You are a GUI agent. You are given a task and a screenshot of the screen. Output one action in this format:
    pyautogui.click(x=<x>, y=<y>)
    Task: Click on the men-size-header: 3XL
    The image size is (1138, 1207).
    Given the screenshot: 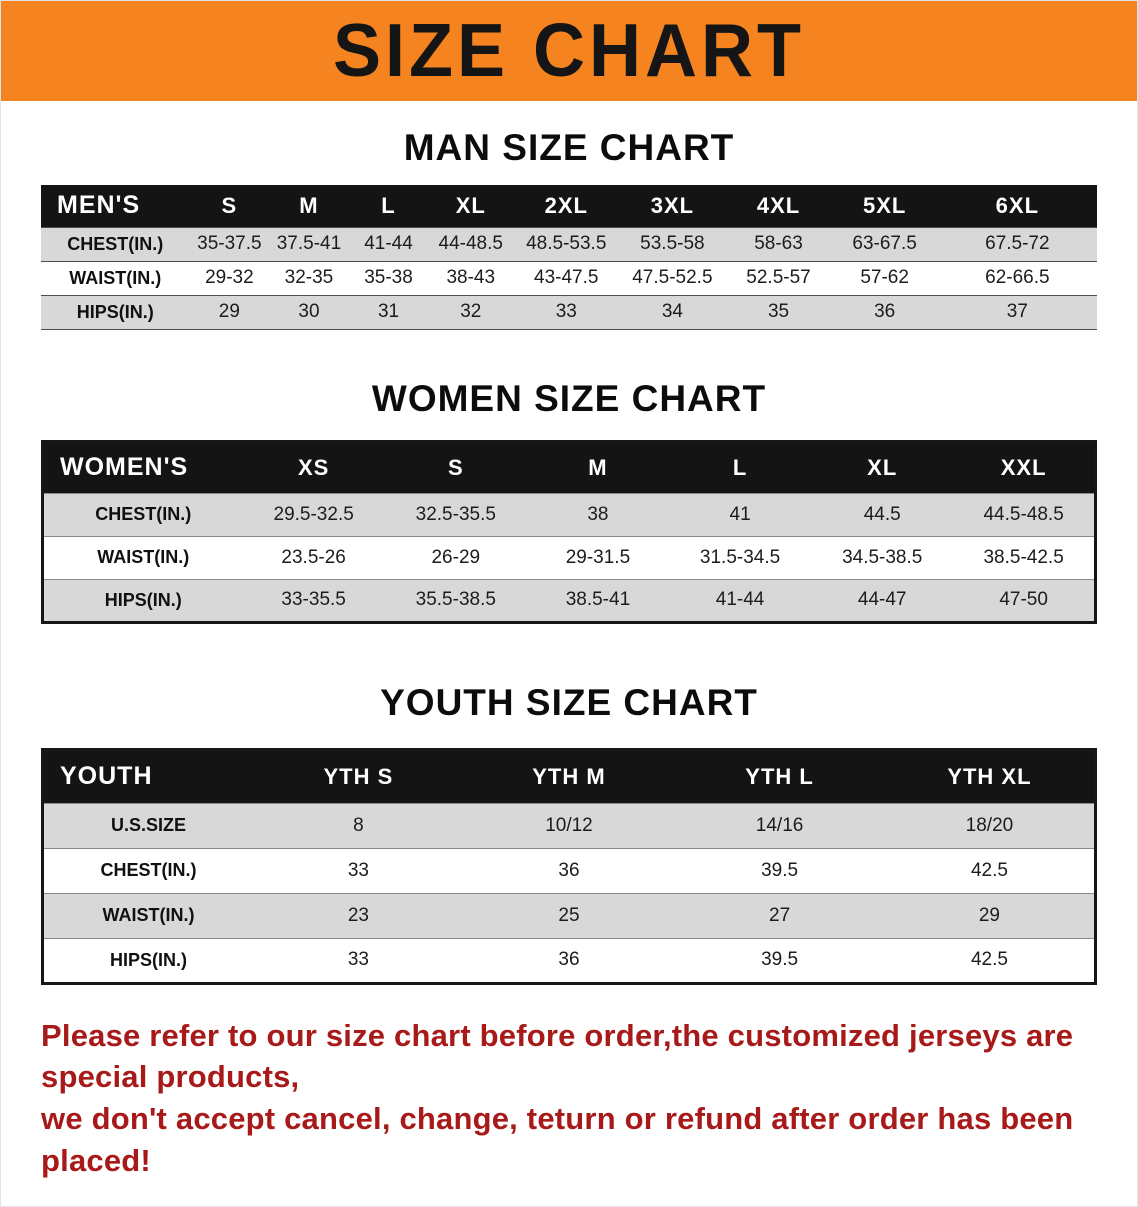 What is the action you would take?
    pyautogui.click(x=672, y=206)
    